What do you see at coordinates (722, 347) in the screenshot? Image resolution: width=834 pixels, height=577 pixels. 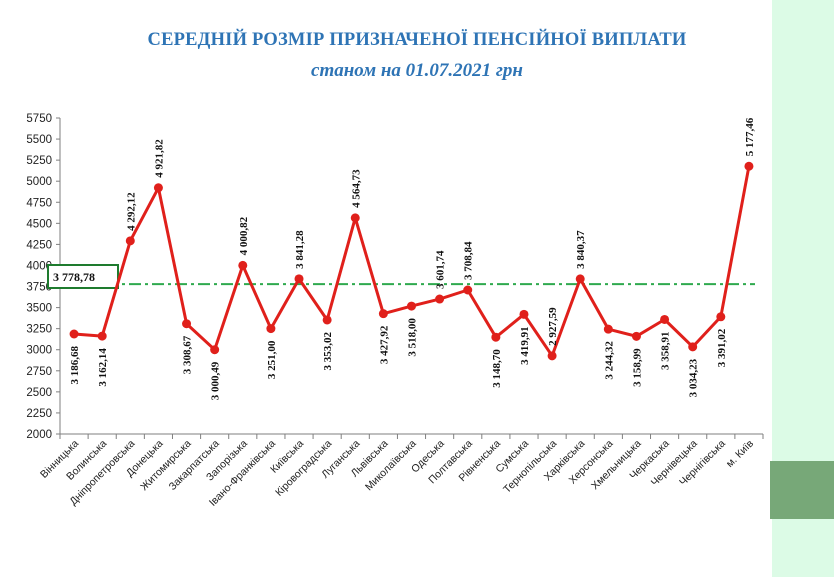 I see `data-label: 3 391,02` at bounding box center [722, 347].